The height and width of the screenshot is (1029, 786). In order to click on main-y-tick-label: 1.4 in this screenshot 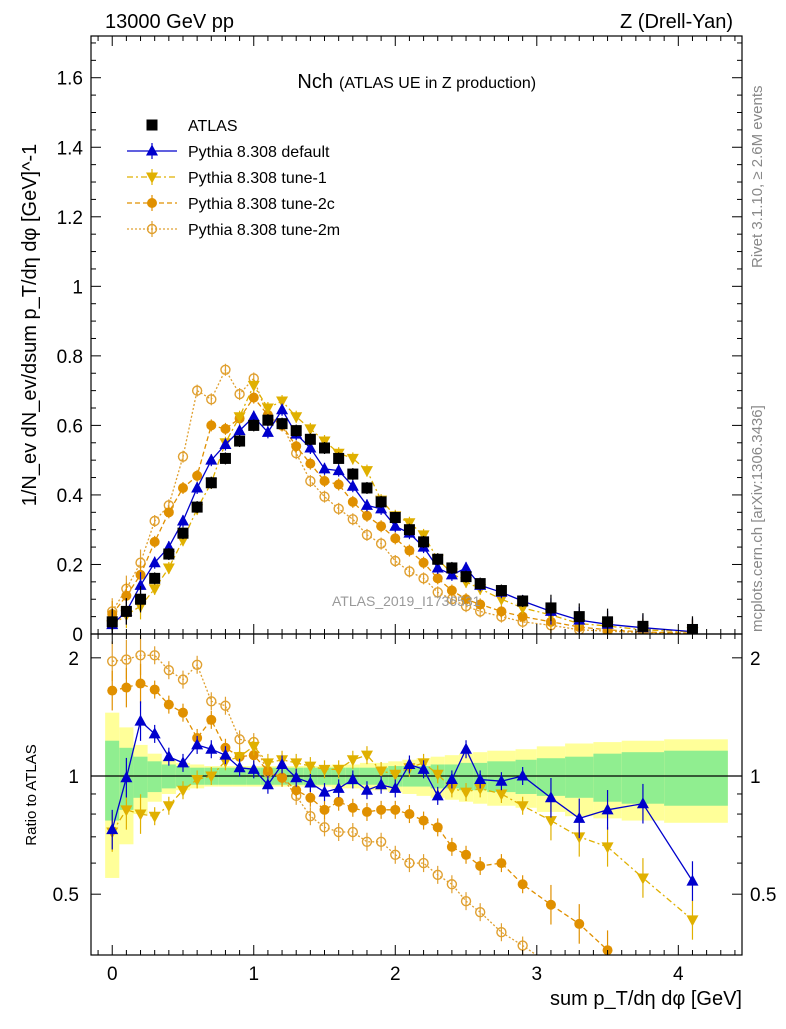, I will do `click(70, 148)`.